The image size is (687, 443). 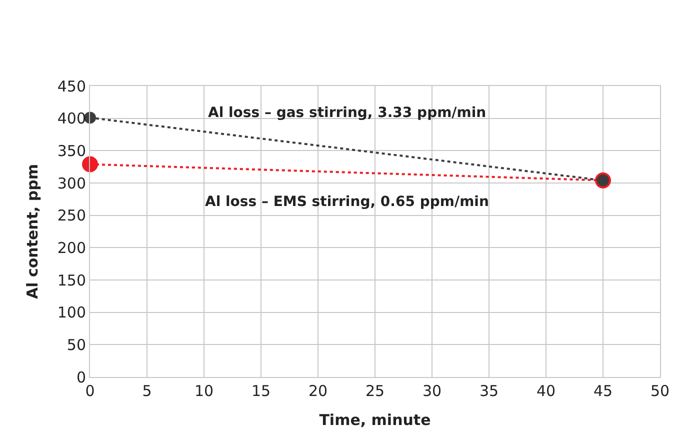 I want to click on x-tick-label: 25, so click(x=375, y=391).